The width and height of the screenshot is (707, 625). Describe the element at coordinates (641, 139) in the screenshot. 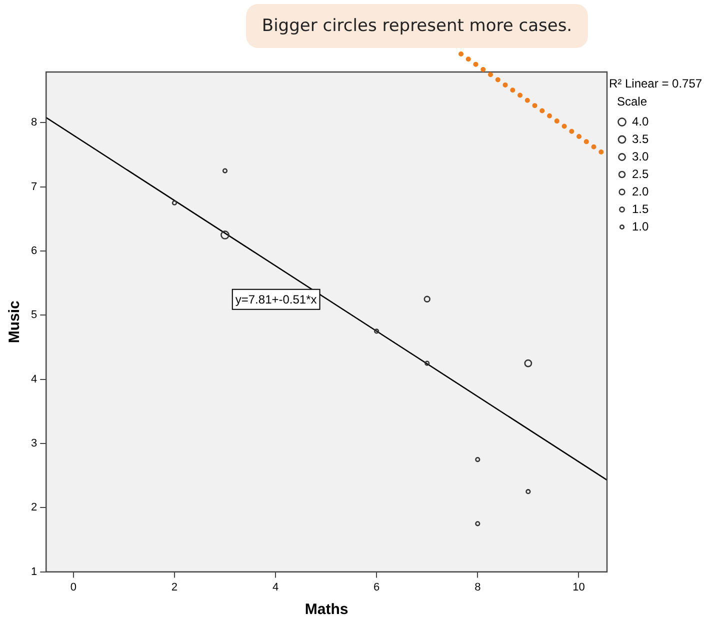

I see `legend-label: 3.5` at that location.